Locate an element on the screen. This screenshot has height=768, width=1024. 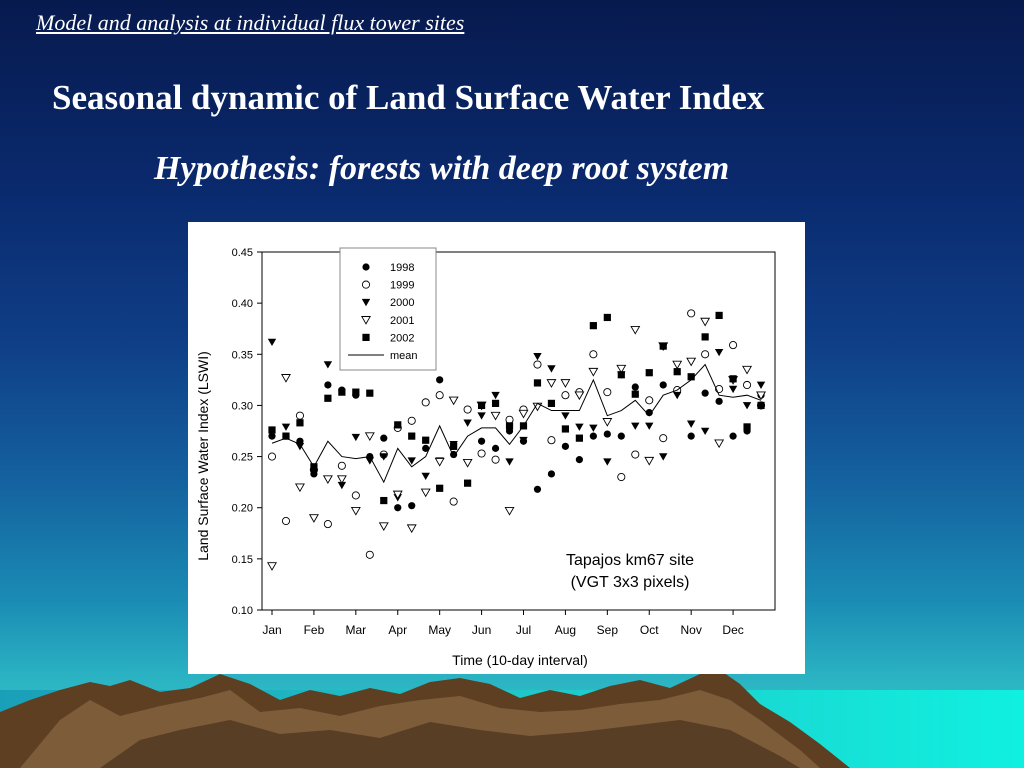
legend-label: 2000 is located at coordinates (402, 303).